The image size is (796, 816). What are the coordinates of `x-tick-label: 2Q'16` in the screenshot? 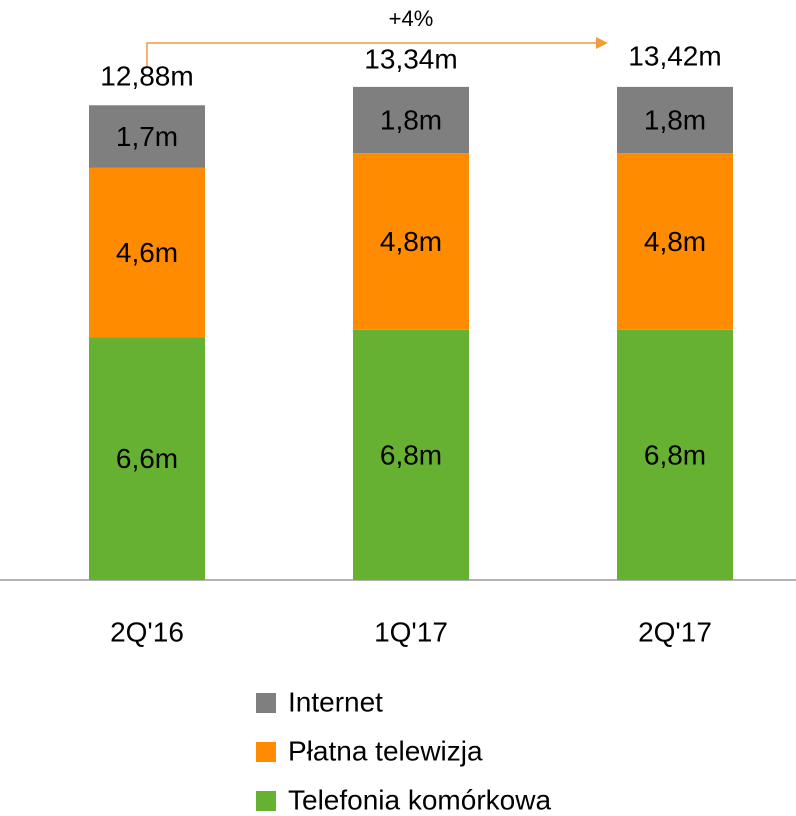 It's located at (147, 631).